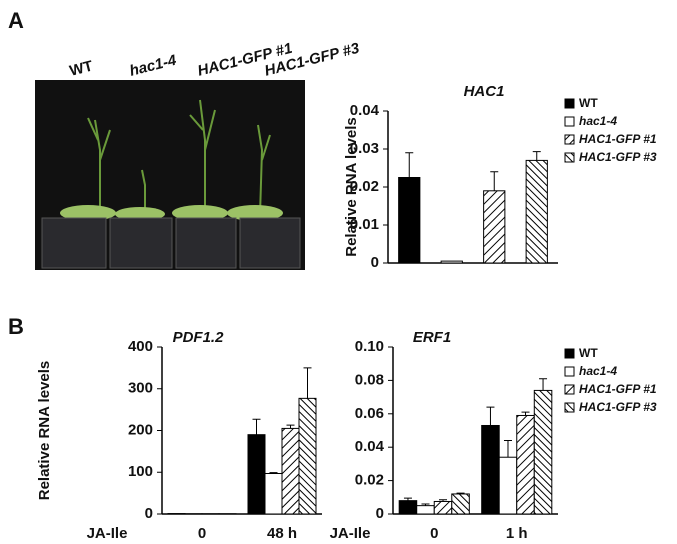  Describe the element at coordinates (517, 533) in the screenshot. I see `x-tick-label: 1 h` at that location.